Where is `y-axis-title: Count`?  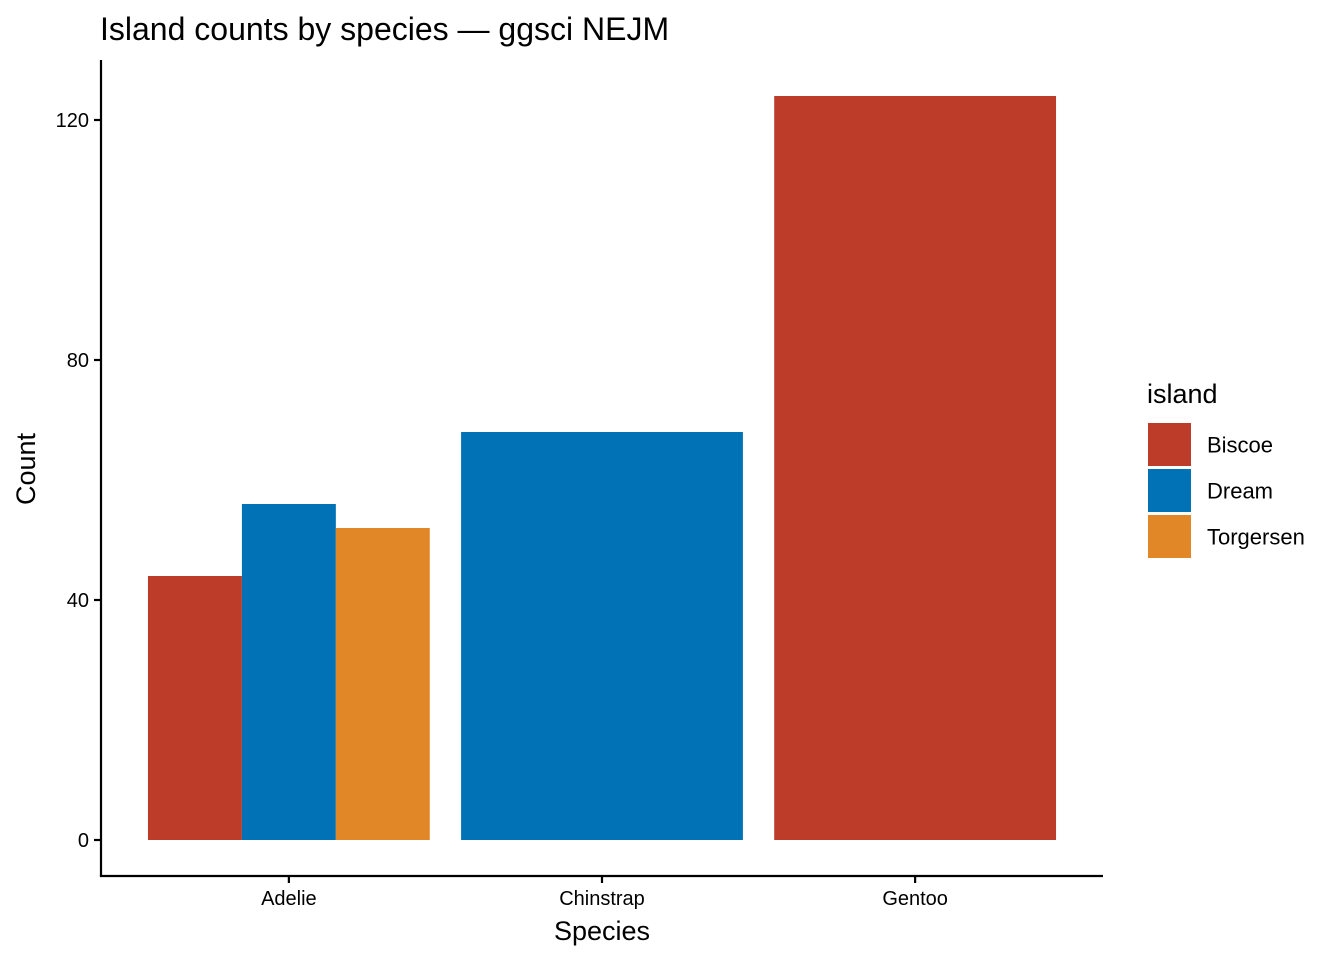 y-axis-title: Count is located at coordinates (26, 468).